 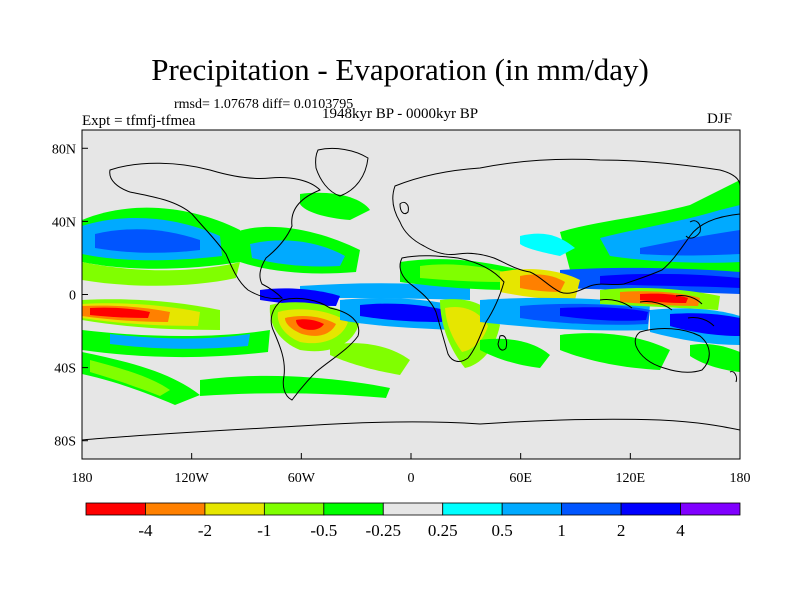 What do you see at coordinates (411, 429) in the screenshot?
I see `coastline-antarctica` at bounding box center [411, 429].